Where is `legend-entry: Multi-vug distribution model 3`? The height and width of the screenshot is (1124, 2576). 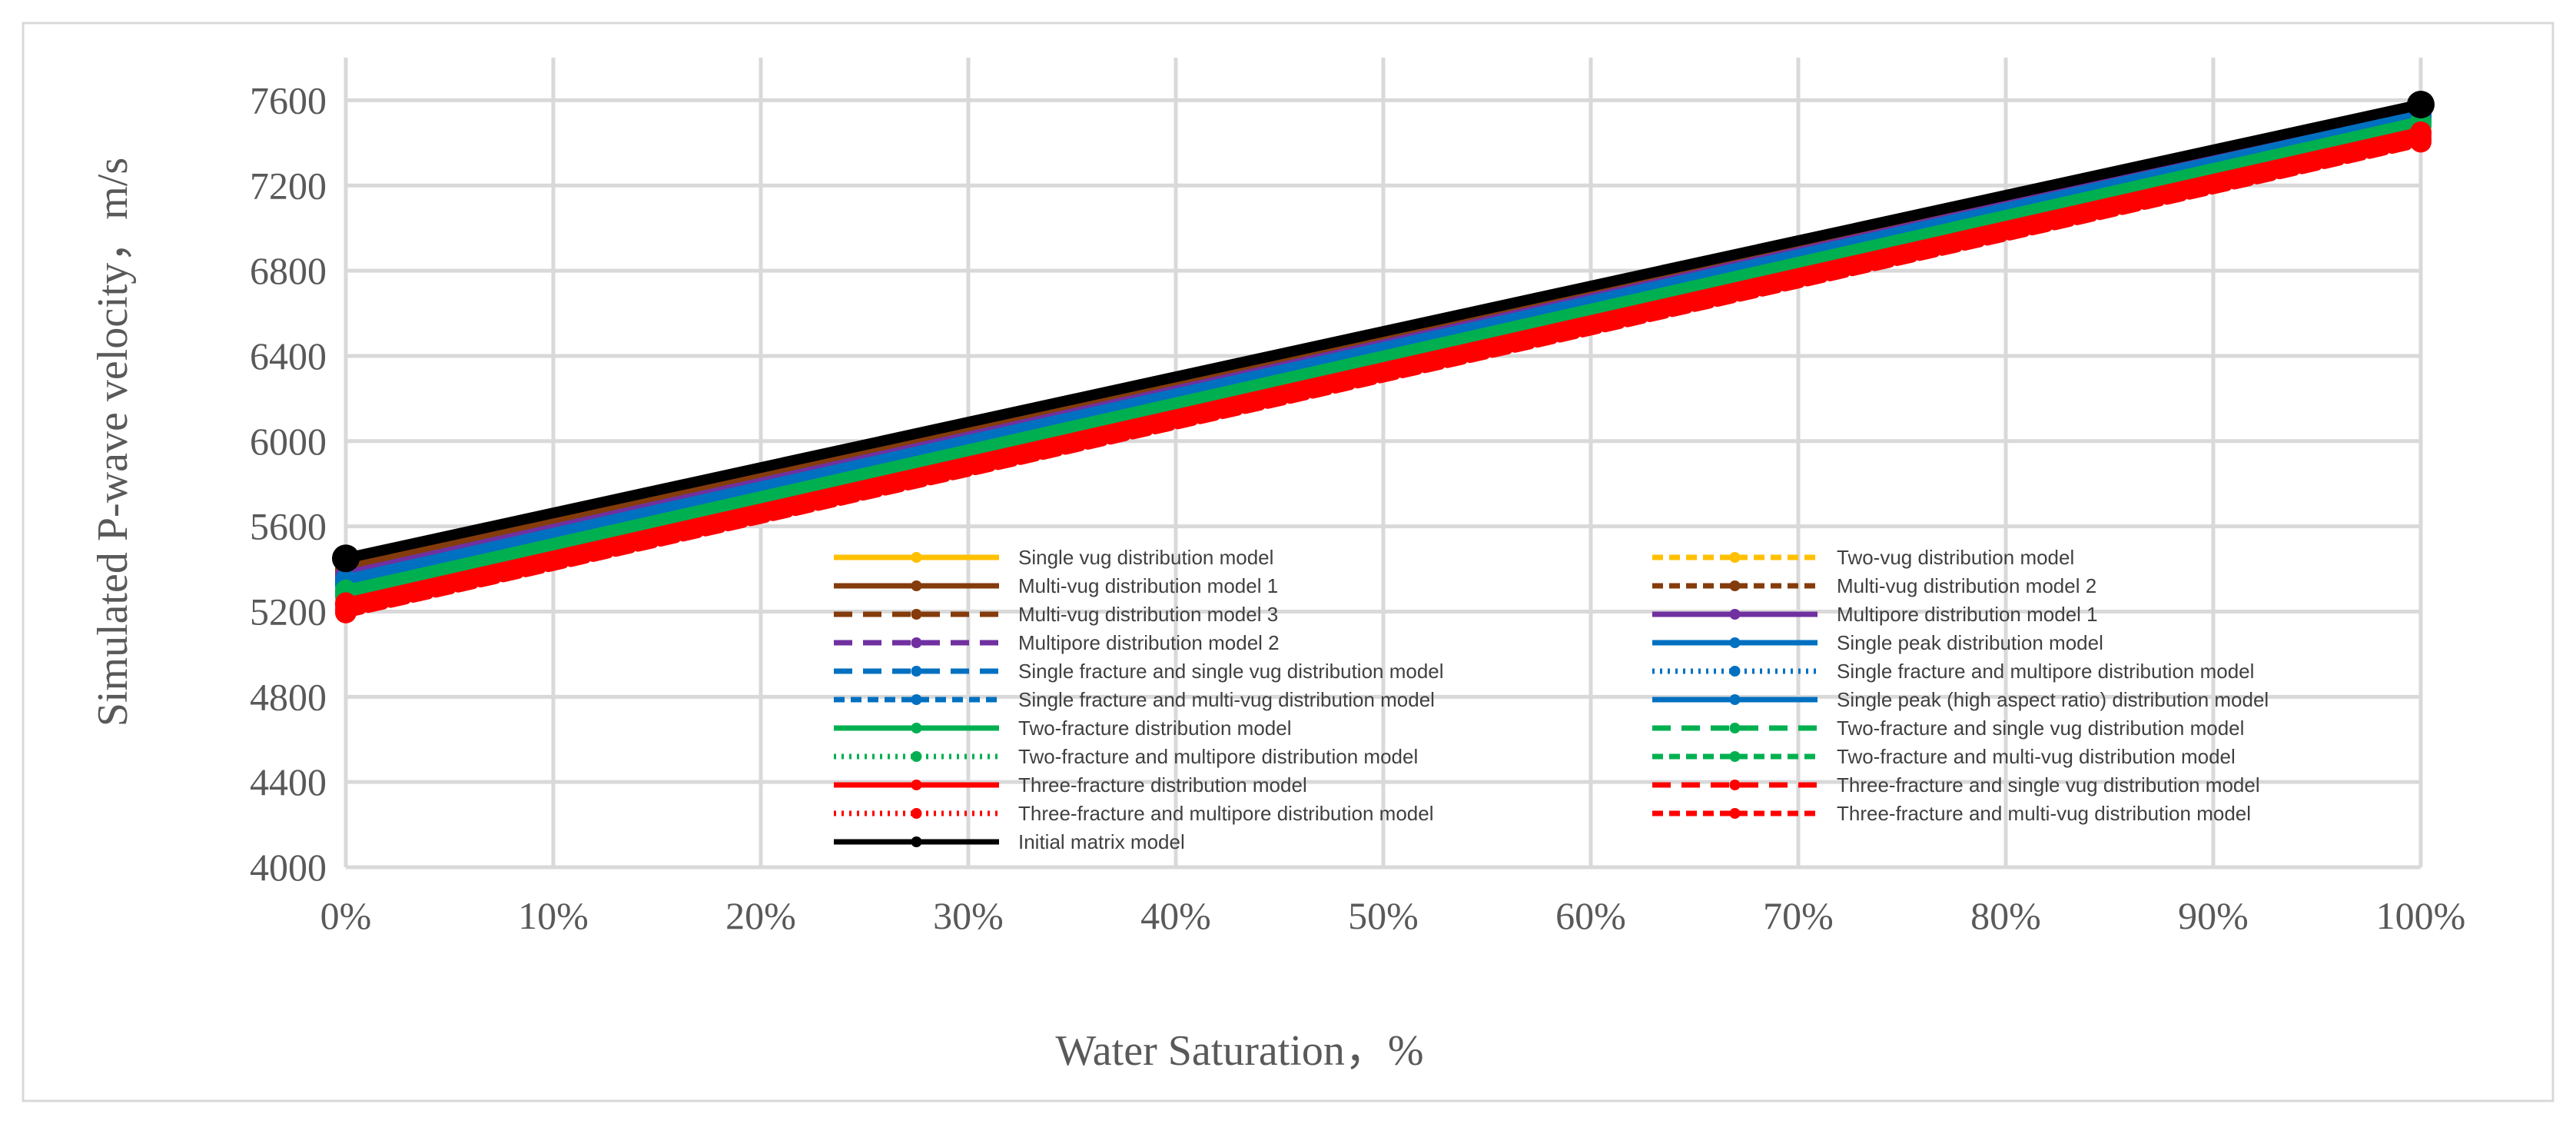 legend-entry: Multi-vug distribution model 3 is located at coordinates (1056, 614).